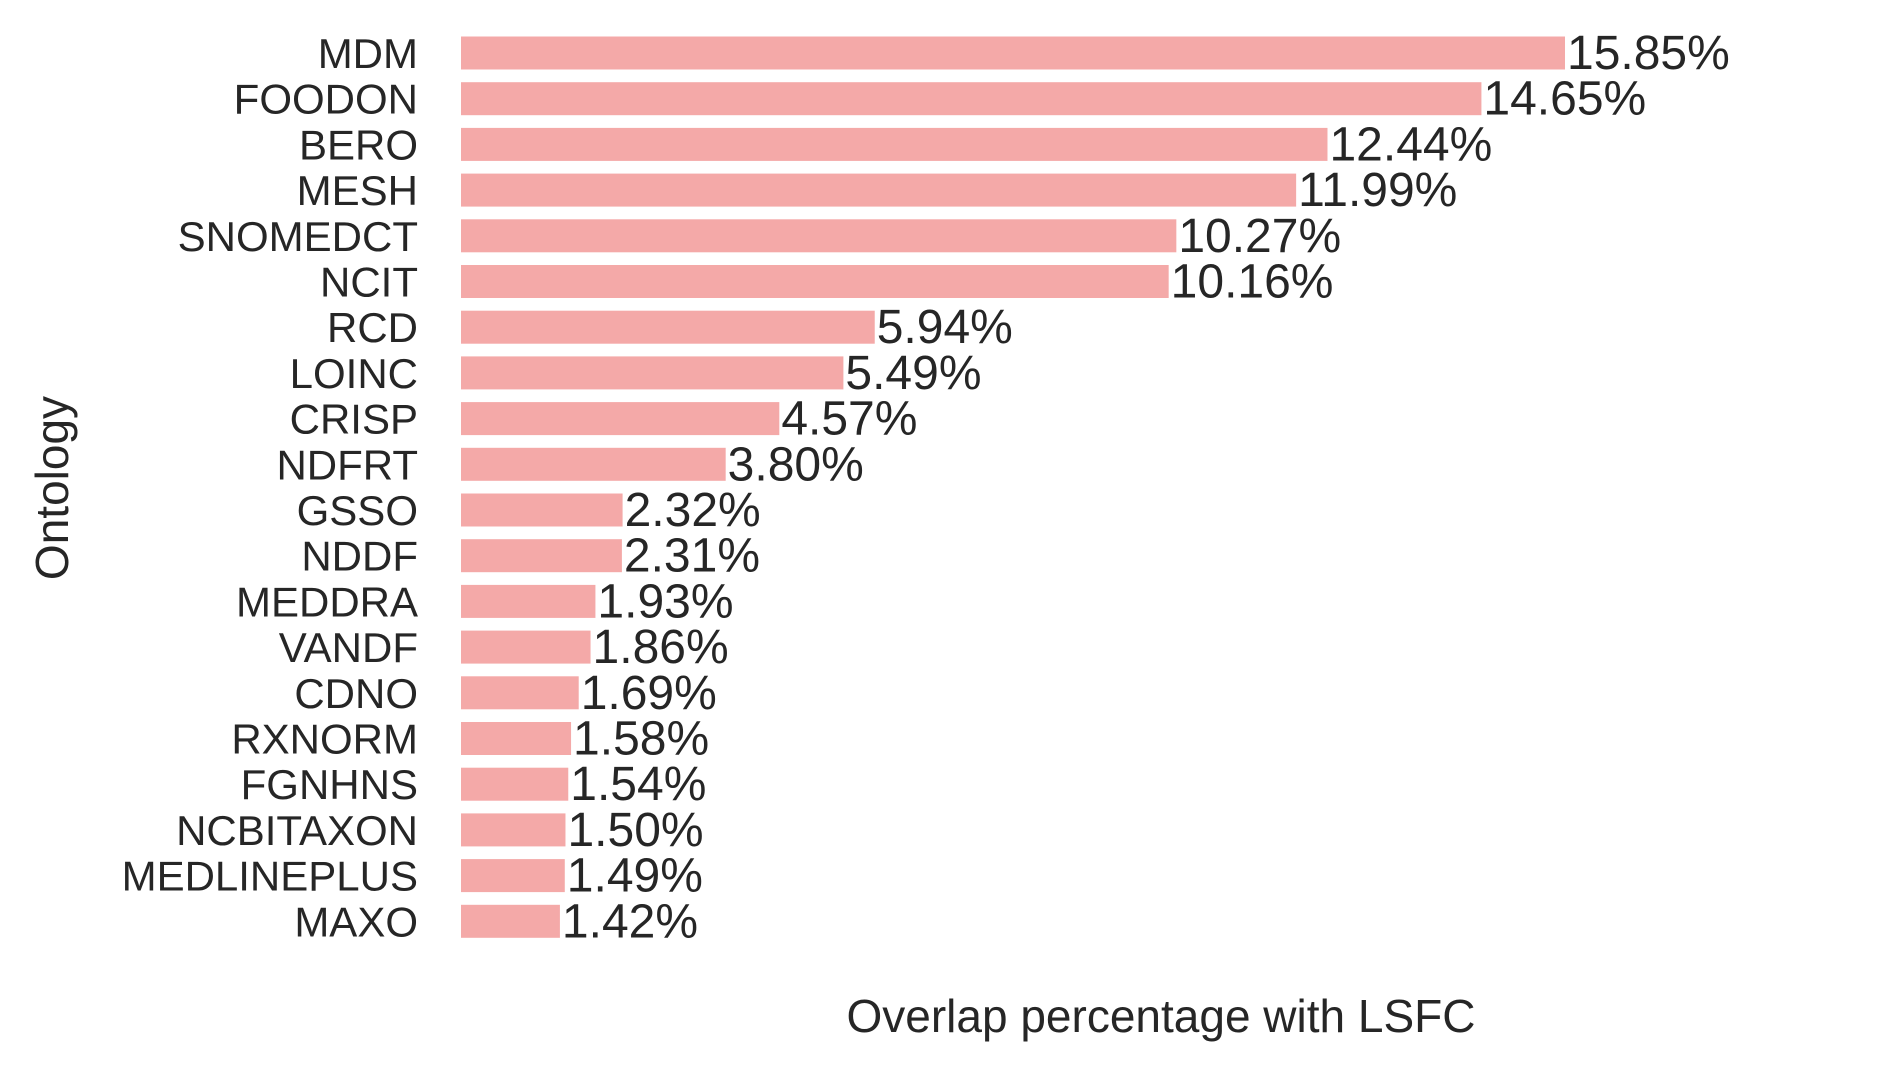  Describe the element at coordinates (913, 373) in the screenshot. I see `value-label-loinc: 5.49%` at that location.